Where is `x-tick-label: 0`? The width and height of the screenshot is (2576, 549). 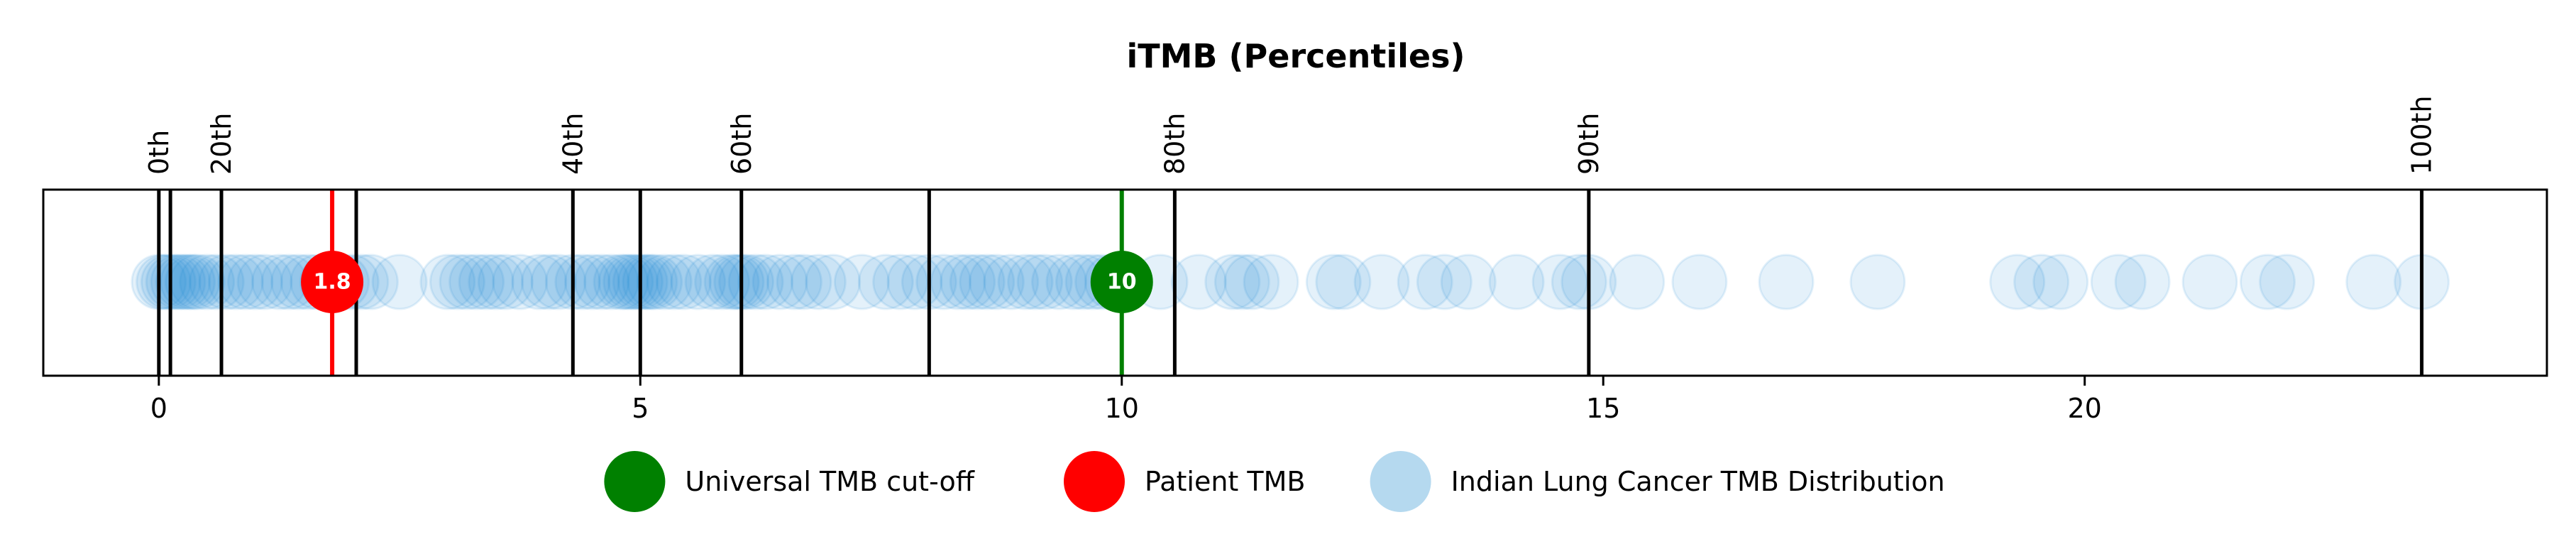 x-tick-label: 0 is located at coordinates (158, 409).